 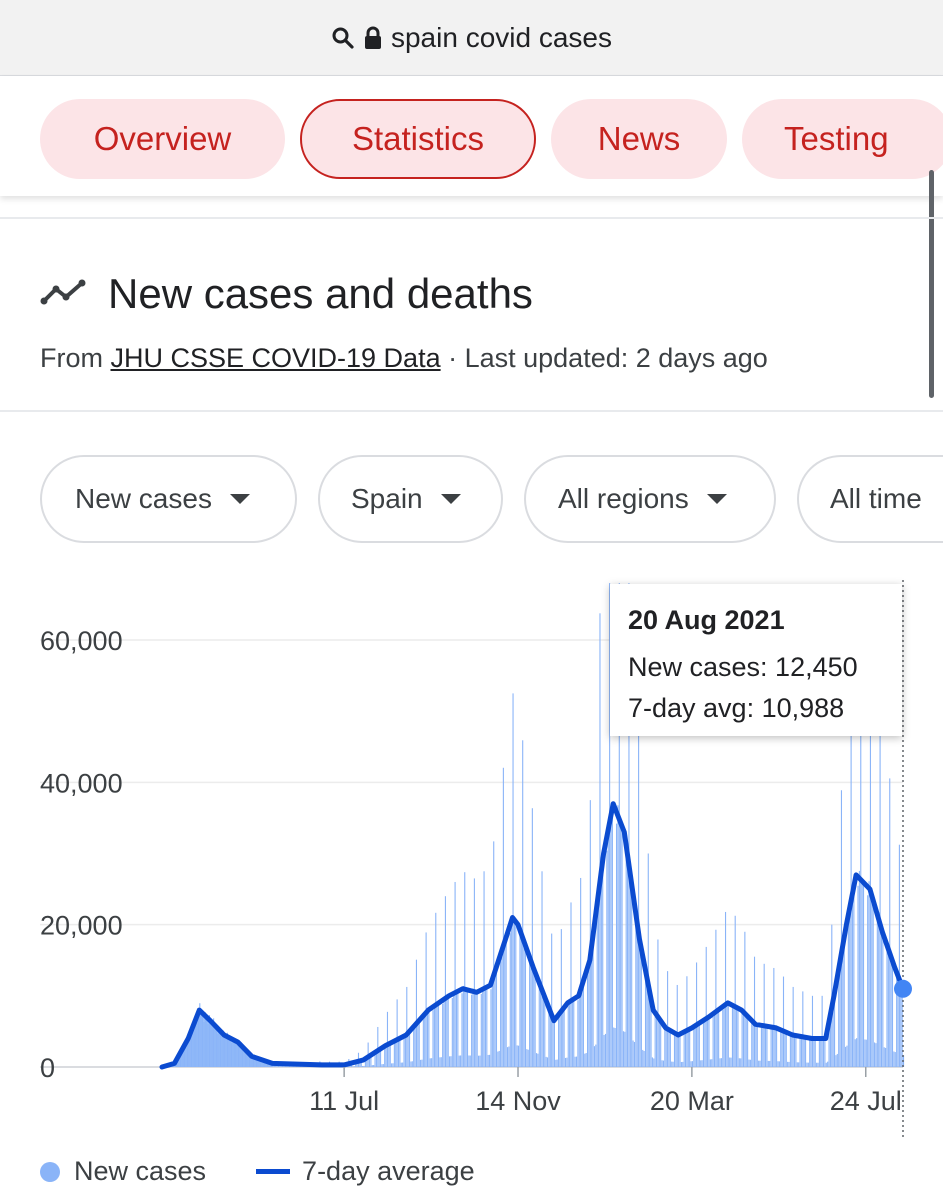 What do you see at coordinates (706, 620) in the screenshot?
I see `tooltip-date: 20 Aug 2021` at bounding box center [706, 620].